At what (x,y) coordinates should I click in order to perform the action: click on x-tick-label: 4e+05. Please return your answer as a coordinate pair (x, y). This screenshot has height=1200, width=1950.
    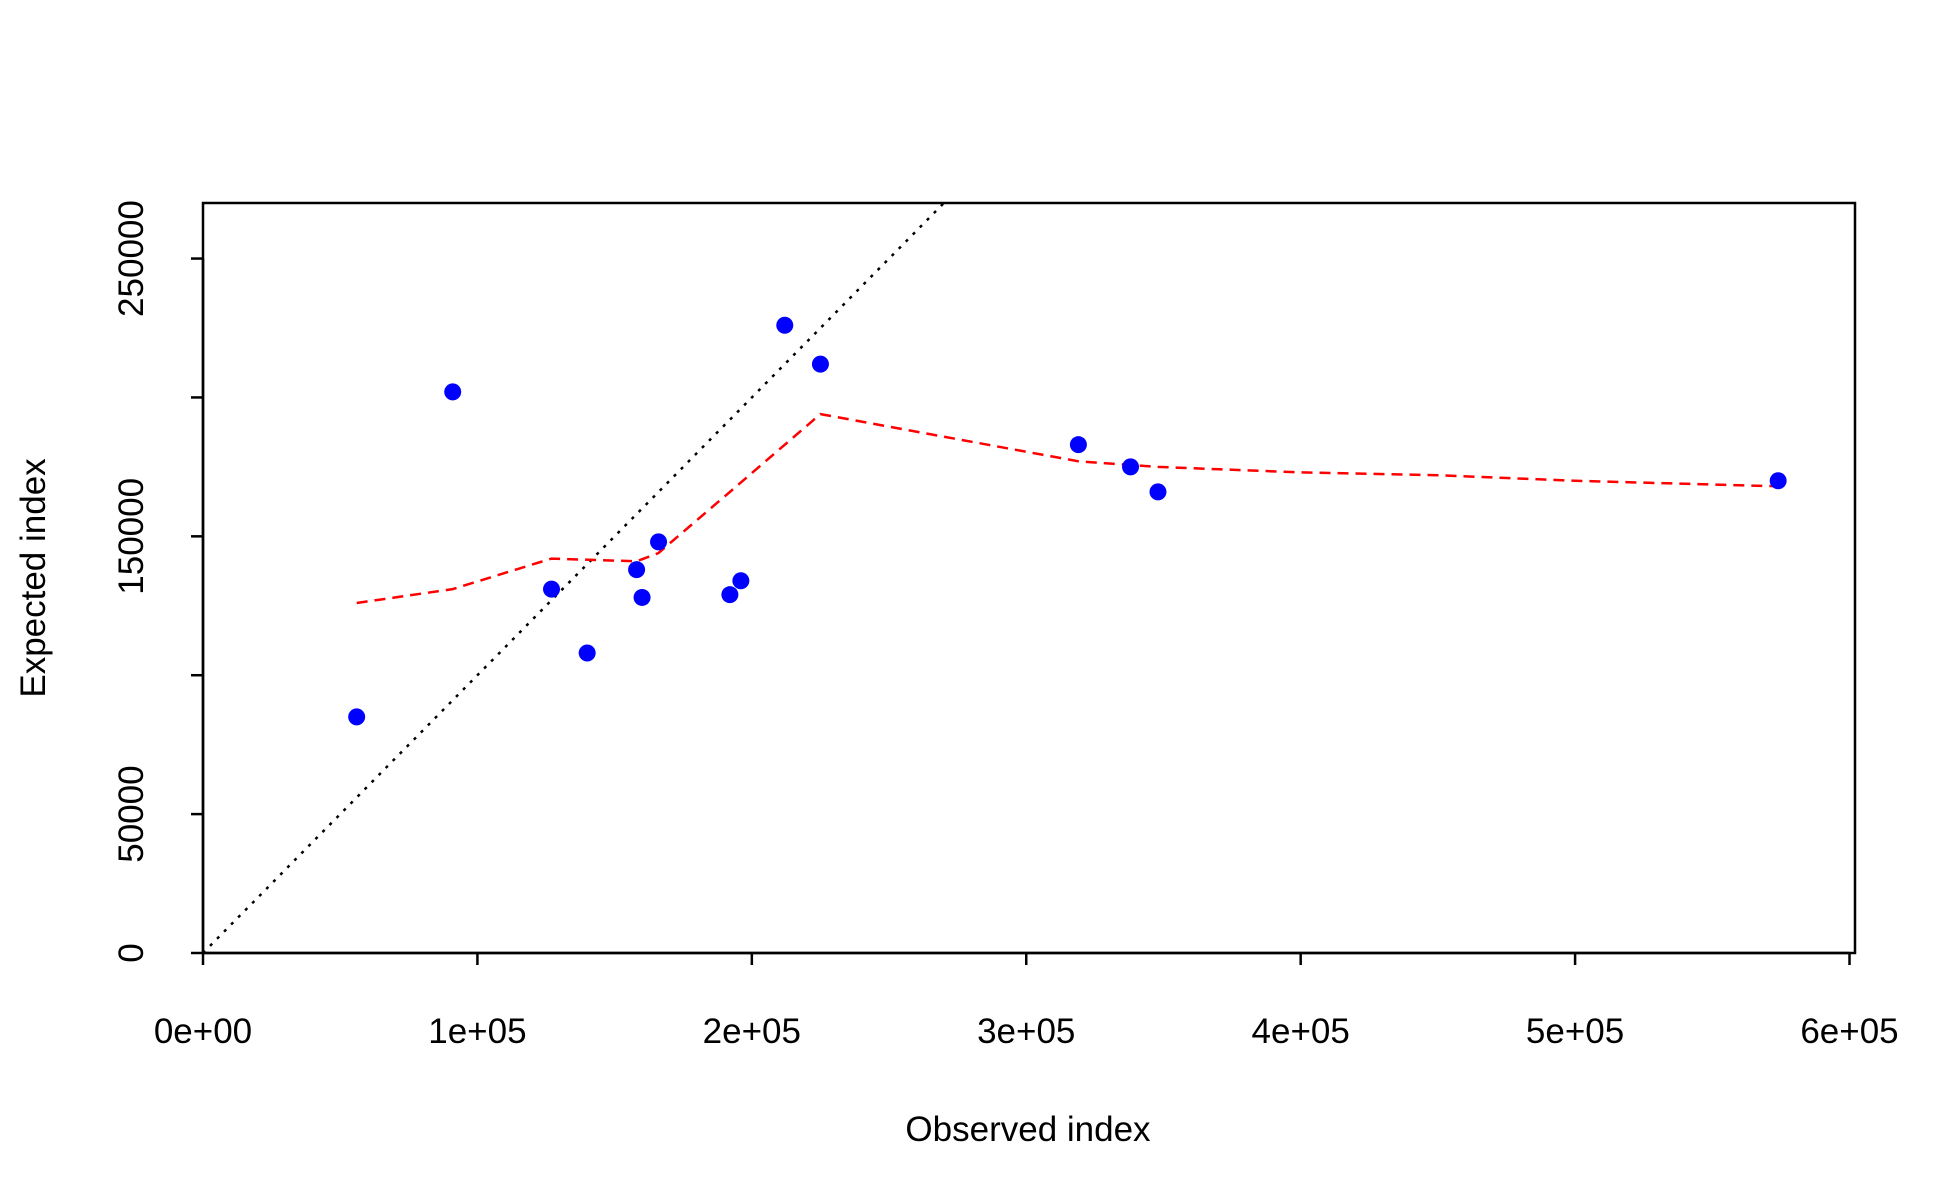
    Looking at the image, I should click on (1301, 1031).